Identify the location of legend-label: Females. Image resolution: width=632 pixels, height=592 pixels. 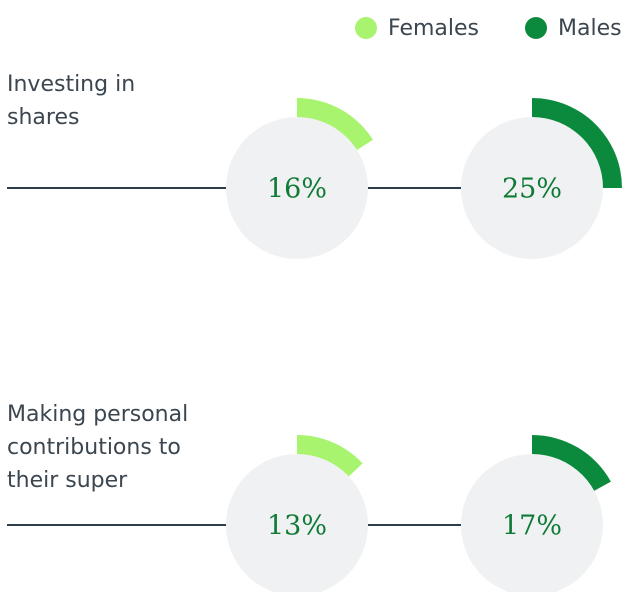
(433, 28).